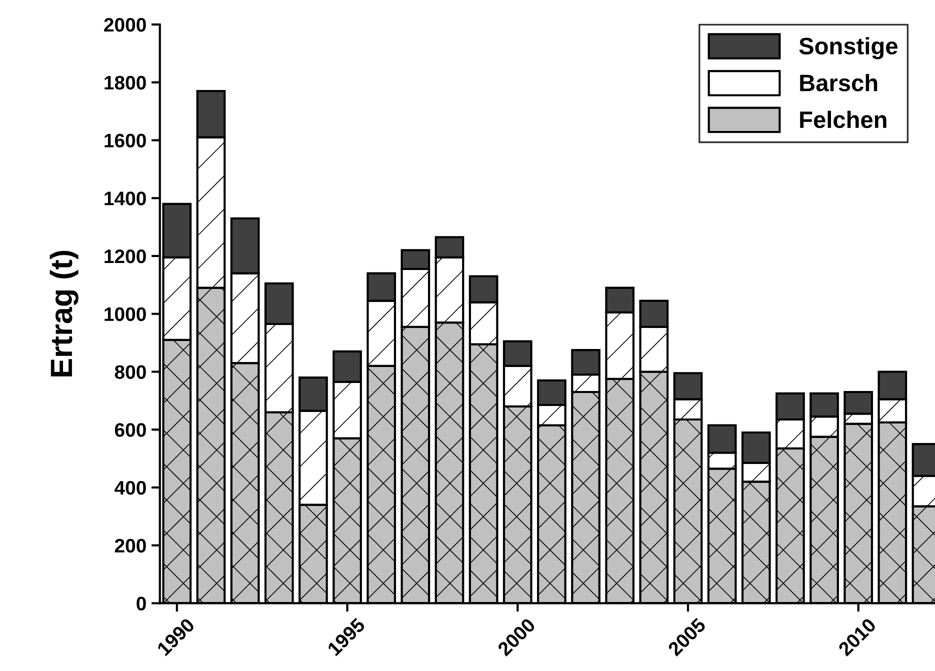  I want to click on y-tick-label: 1600, so click(125, 141).